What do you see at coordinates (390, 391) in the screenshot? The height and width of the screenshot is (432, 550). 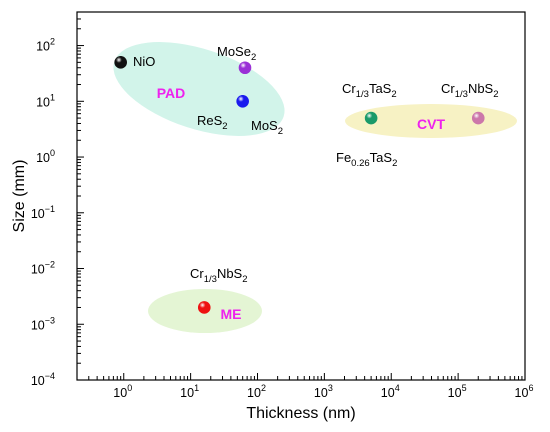 I see `x-tick-label: 10⁴` at bounding box center [390, 391].